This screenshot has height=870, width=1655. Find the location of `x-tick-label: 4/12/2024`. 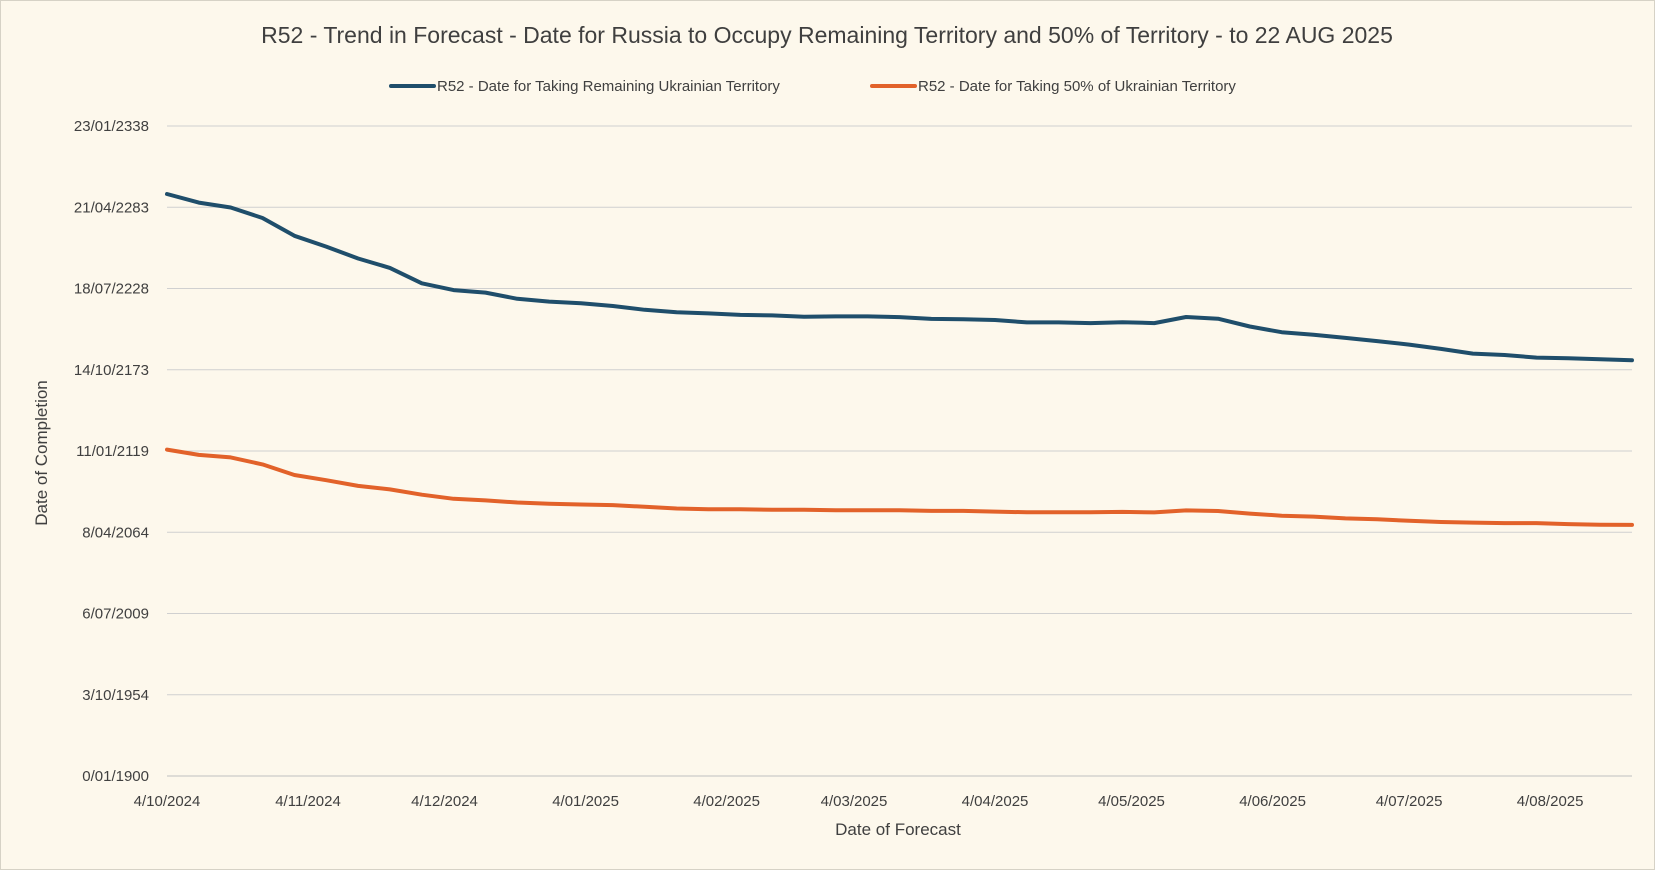

x-tick-label: 4/12/2024 is located at coordinates (444, 801).